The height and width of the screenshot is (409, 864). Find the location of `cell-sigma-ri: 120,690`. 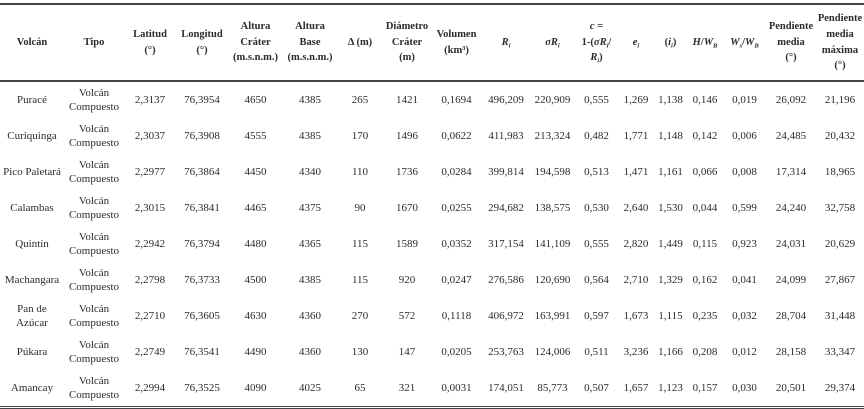

cell-sigma-ri: 120,690 is located at coordinates (552, 279).